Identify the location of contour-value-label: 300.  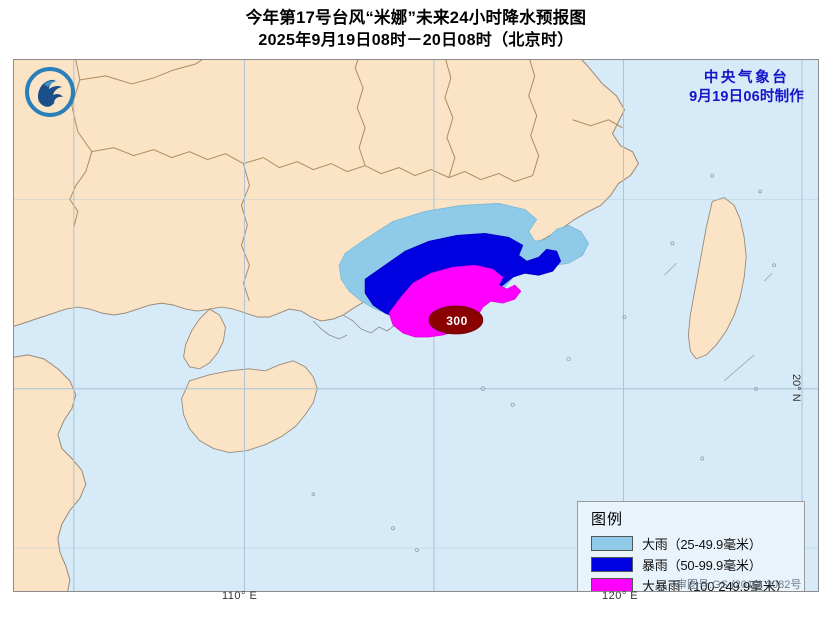
(457, 321).